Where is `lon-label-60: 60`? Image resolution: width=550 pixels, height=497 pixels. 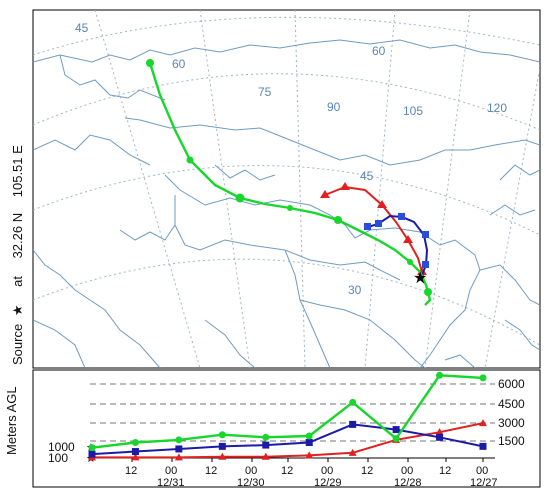 lon-label-60: 60 is located at coordinates (379, 51).